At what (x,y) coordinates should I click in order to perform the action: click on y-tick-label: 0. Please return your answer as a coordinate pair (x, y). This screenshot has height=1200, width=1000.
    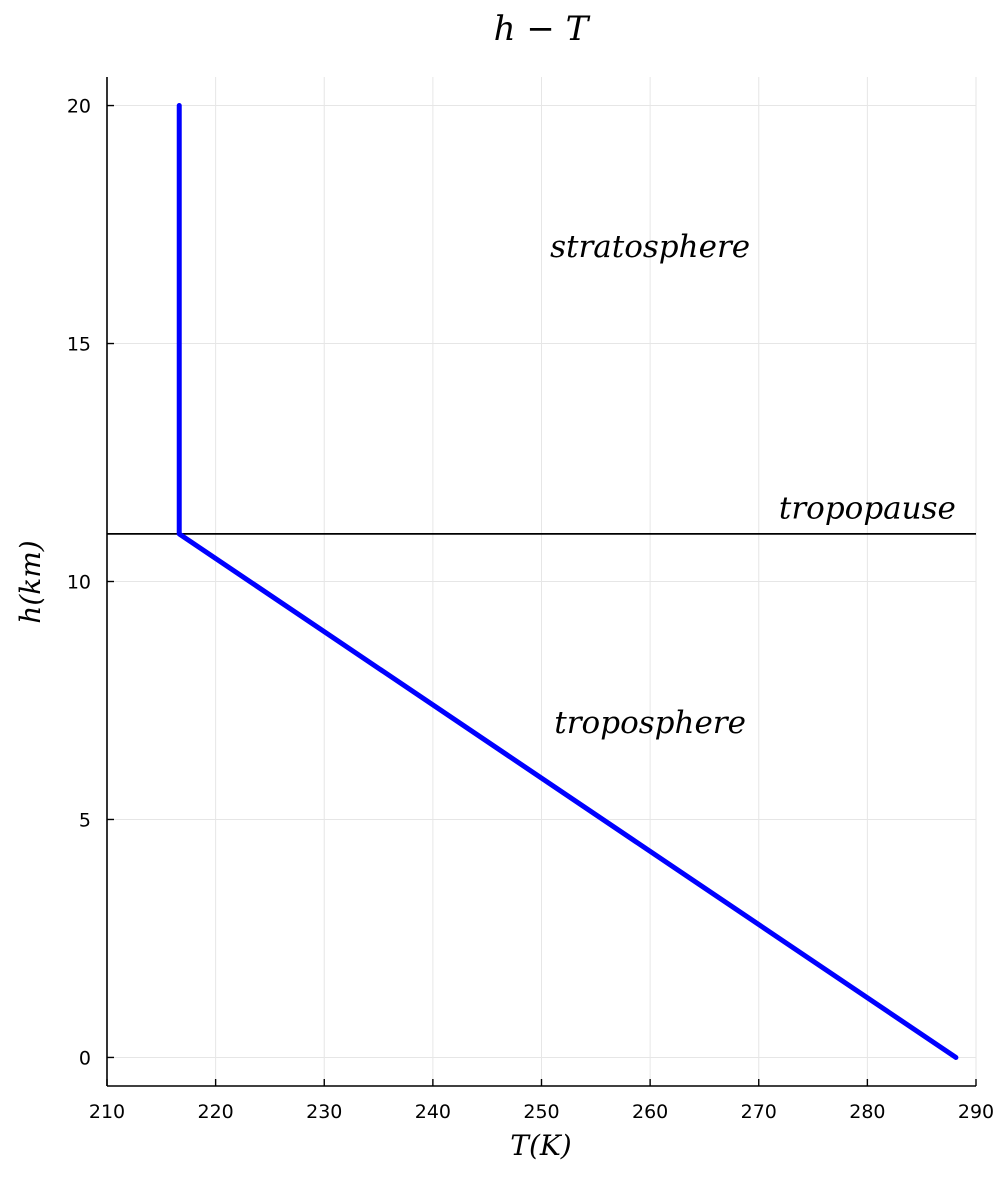
    Looking at the image, I should click on (85, 1058).